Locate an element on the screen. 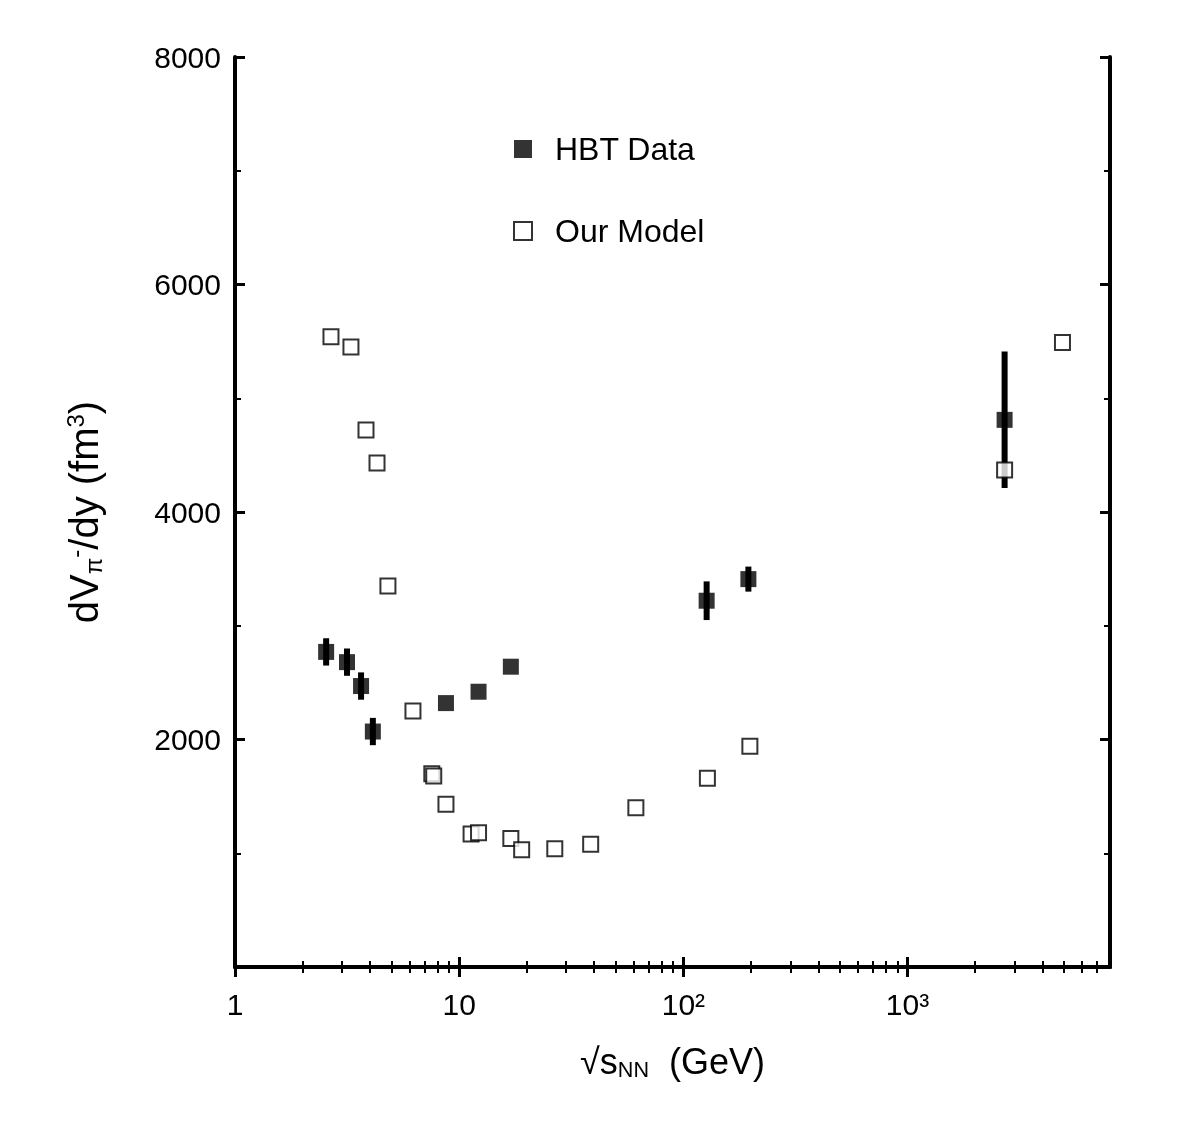 This screenshot has width=1182, height=1142. legend-label: HBT Data is located at coordinates (625, 149).